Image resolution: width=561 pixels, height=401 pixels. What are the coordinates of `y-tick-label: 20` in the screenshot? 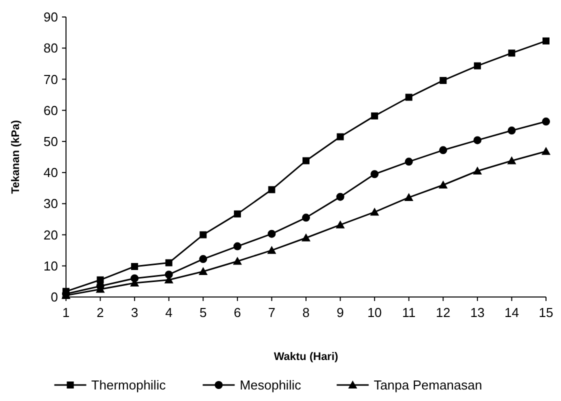 It's located at (51, 234).